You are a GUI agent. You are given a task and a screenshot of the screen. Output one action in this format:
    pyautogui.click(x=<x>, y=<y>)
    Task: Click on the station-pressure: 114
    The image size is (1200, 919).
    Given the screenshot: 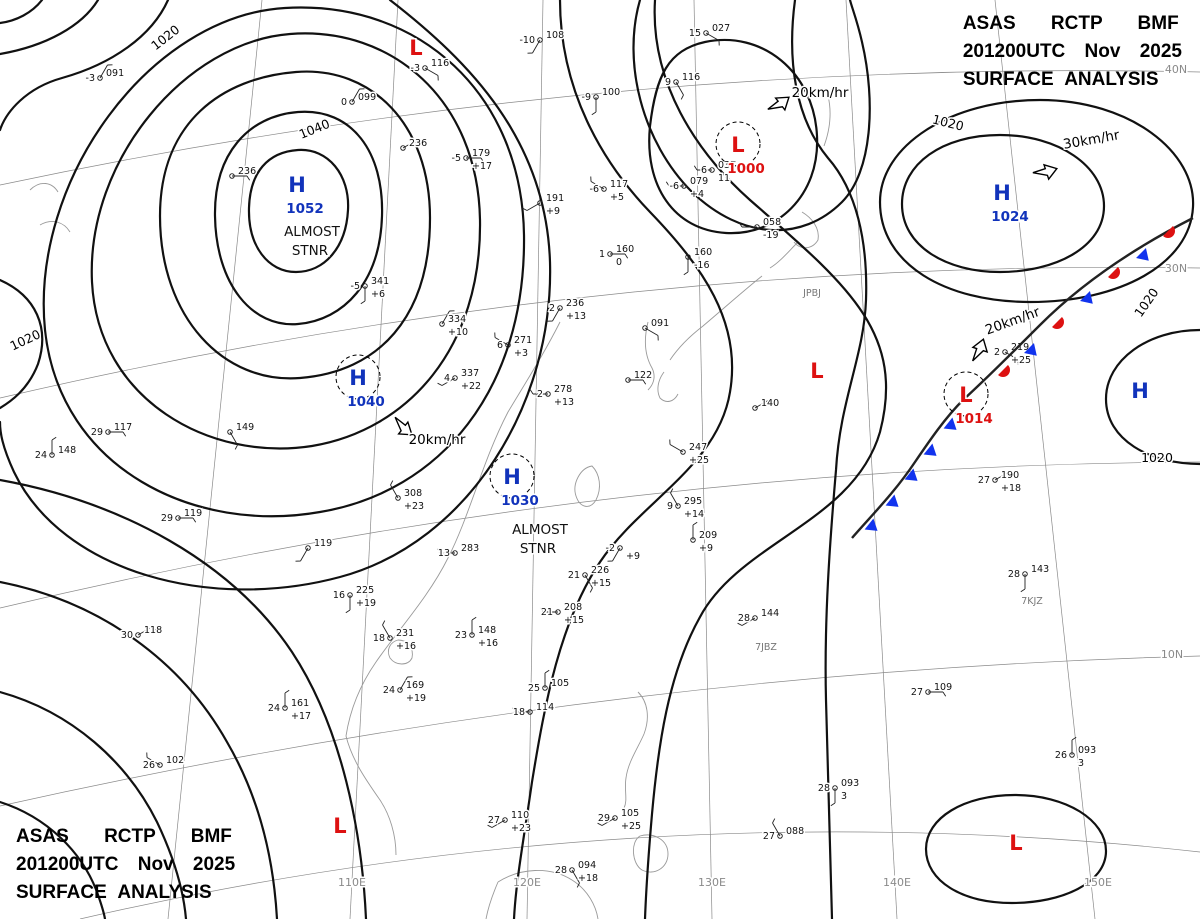 What is the action you would take?
    pyautogui.click(x=545, y=707)
    